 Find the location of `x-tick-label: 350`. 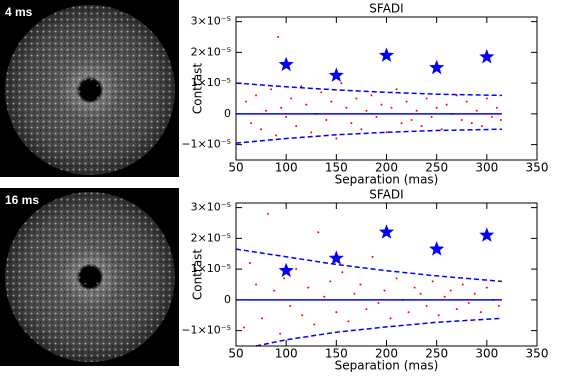

x-tick-label: 350 is located at coordinates (537, 354).